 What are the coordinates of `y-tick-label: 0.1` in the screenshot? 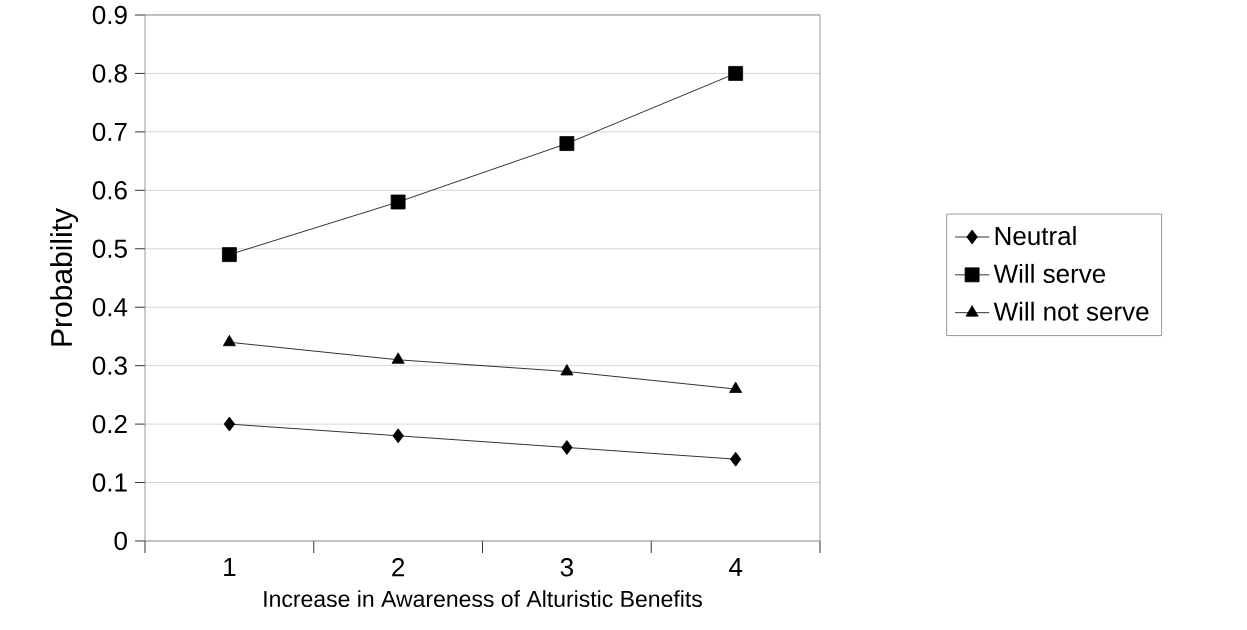 It's located at (109, 482).